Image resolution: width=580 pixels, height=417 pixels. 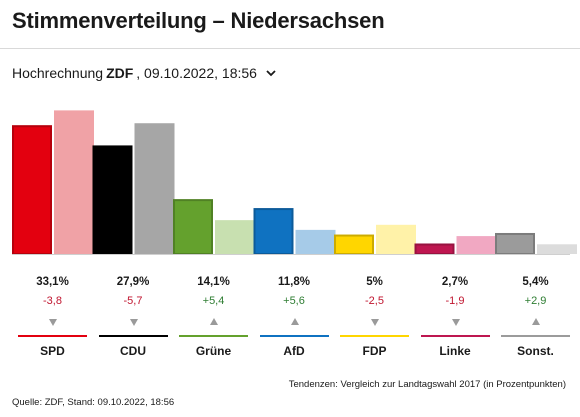 I want to click on party-column: 5,4% +2,9 Sonst., so click(x=535, y=320).